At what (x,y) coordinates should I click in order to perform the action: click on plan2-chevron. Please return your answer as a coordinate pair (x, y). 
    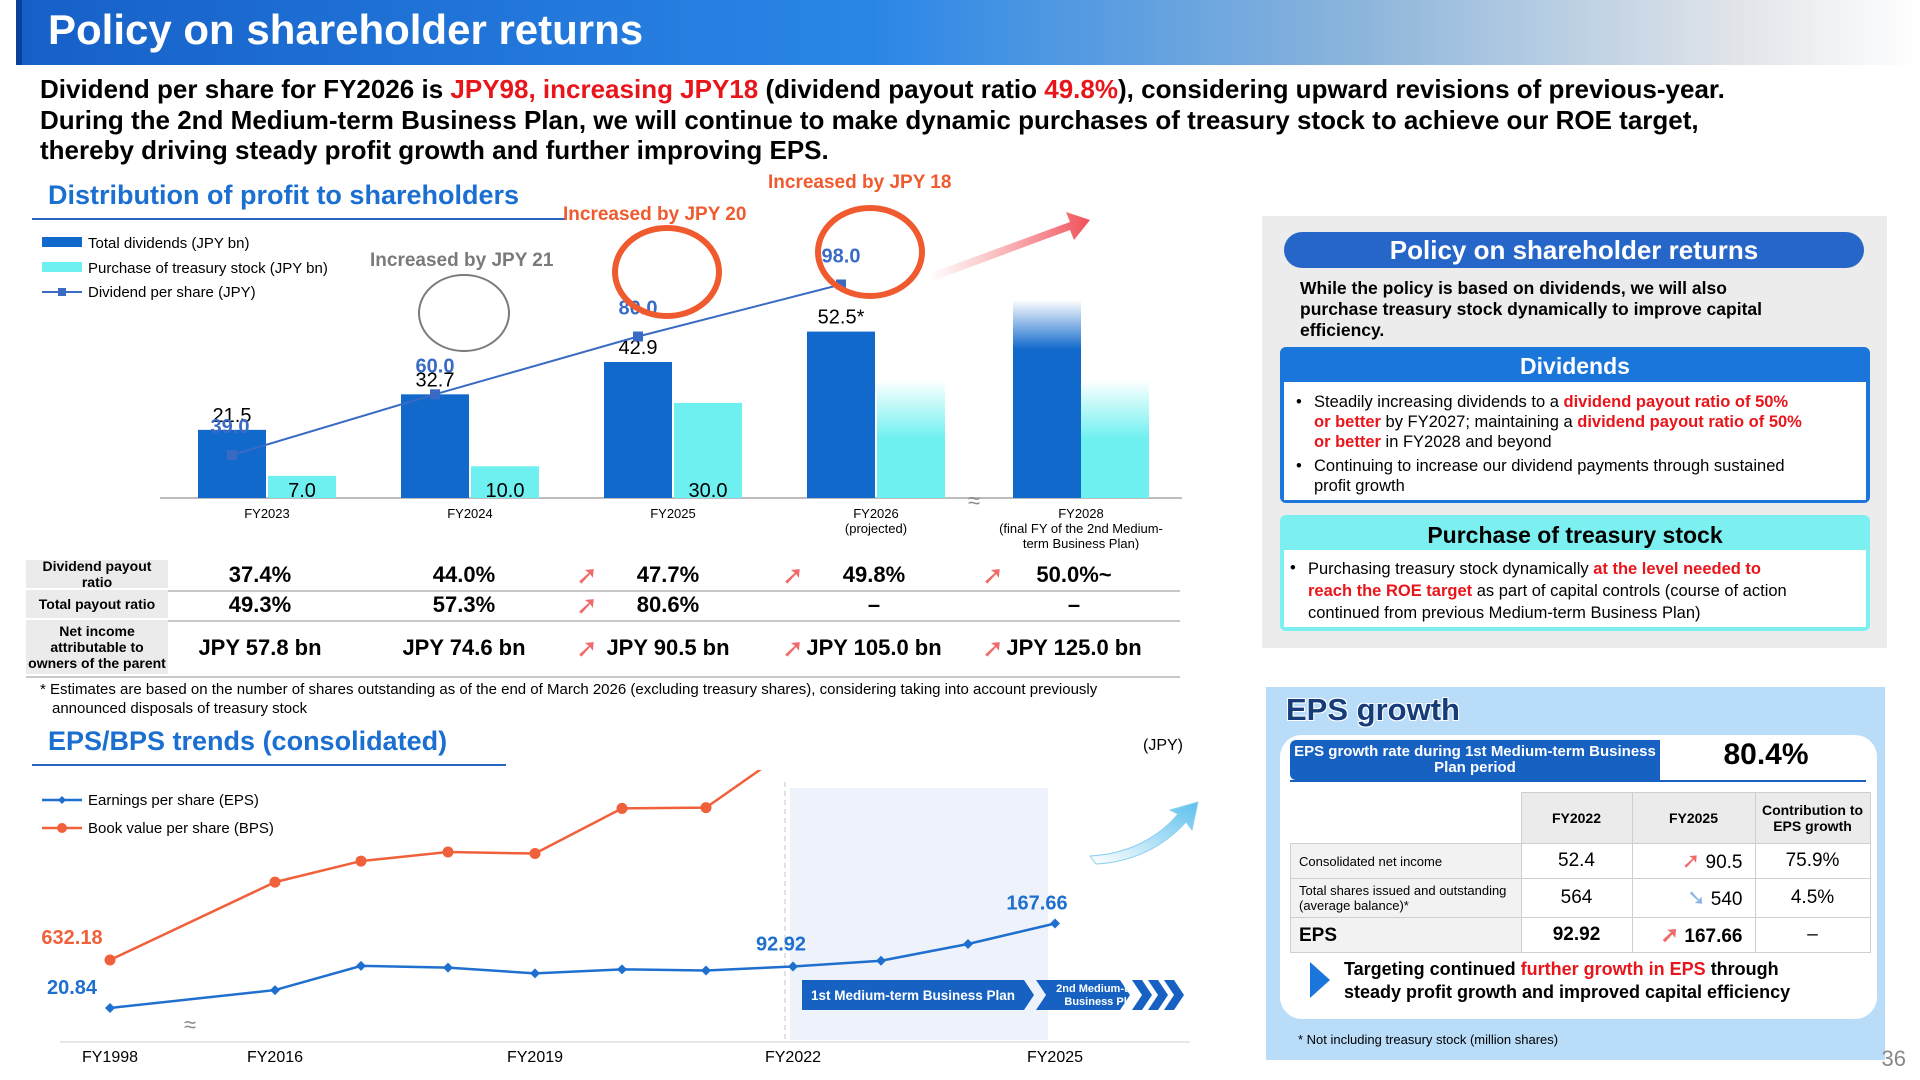
    Looking at the image, I should click on (1142, 995).